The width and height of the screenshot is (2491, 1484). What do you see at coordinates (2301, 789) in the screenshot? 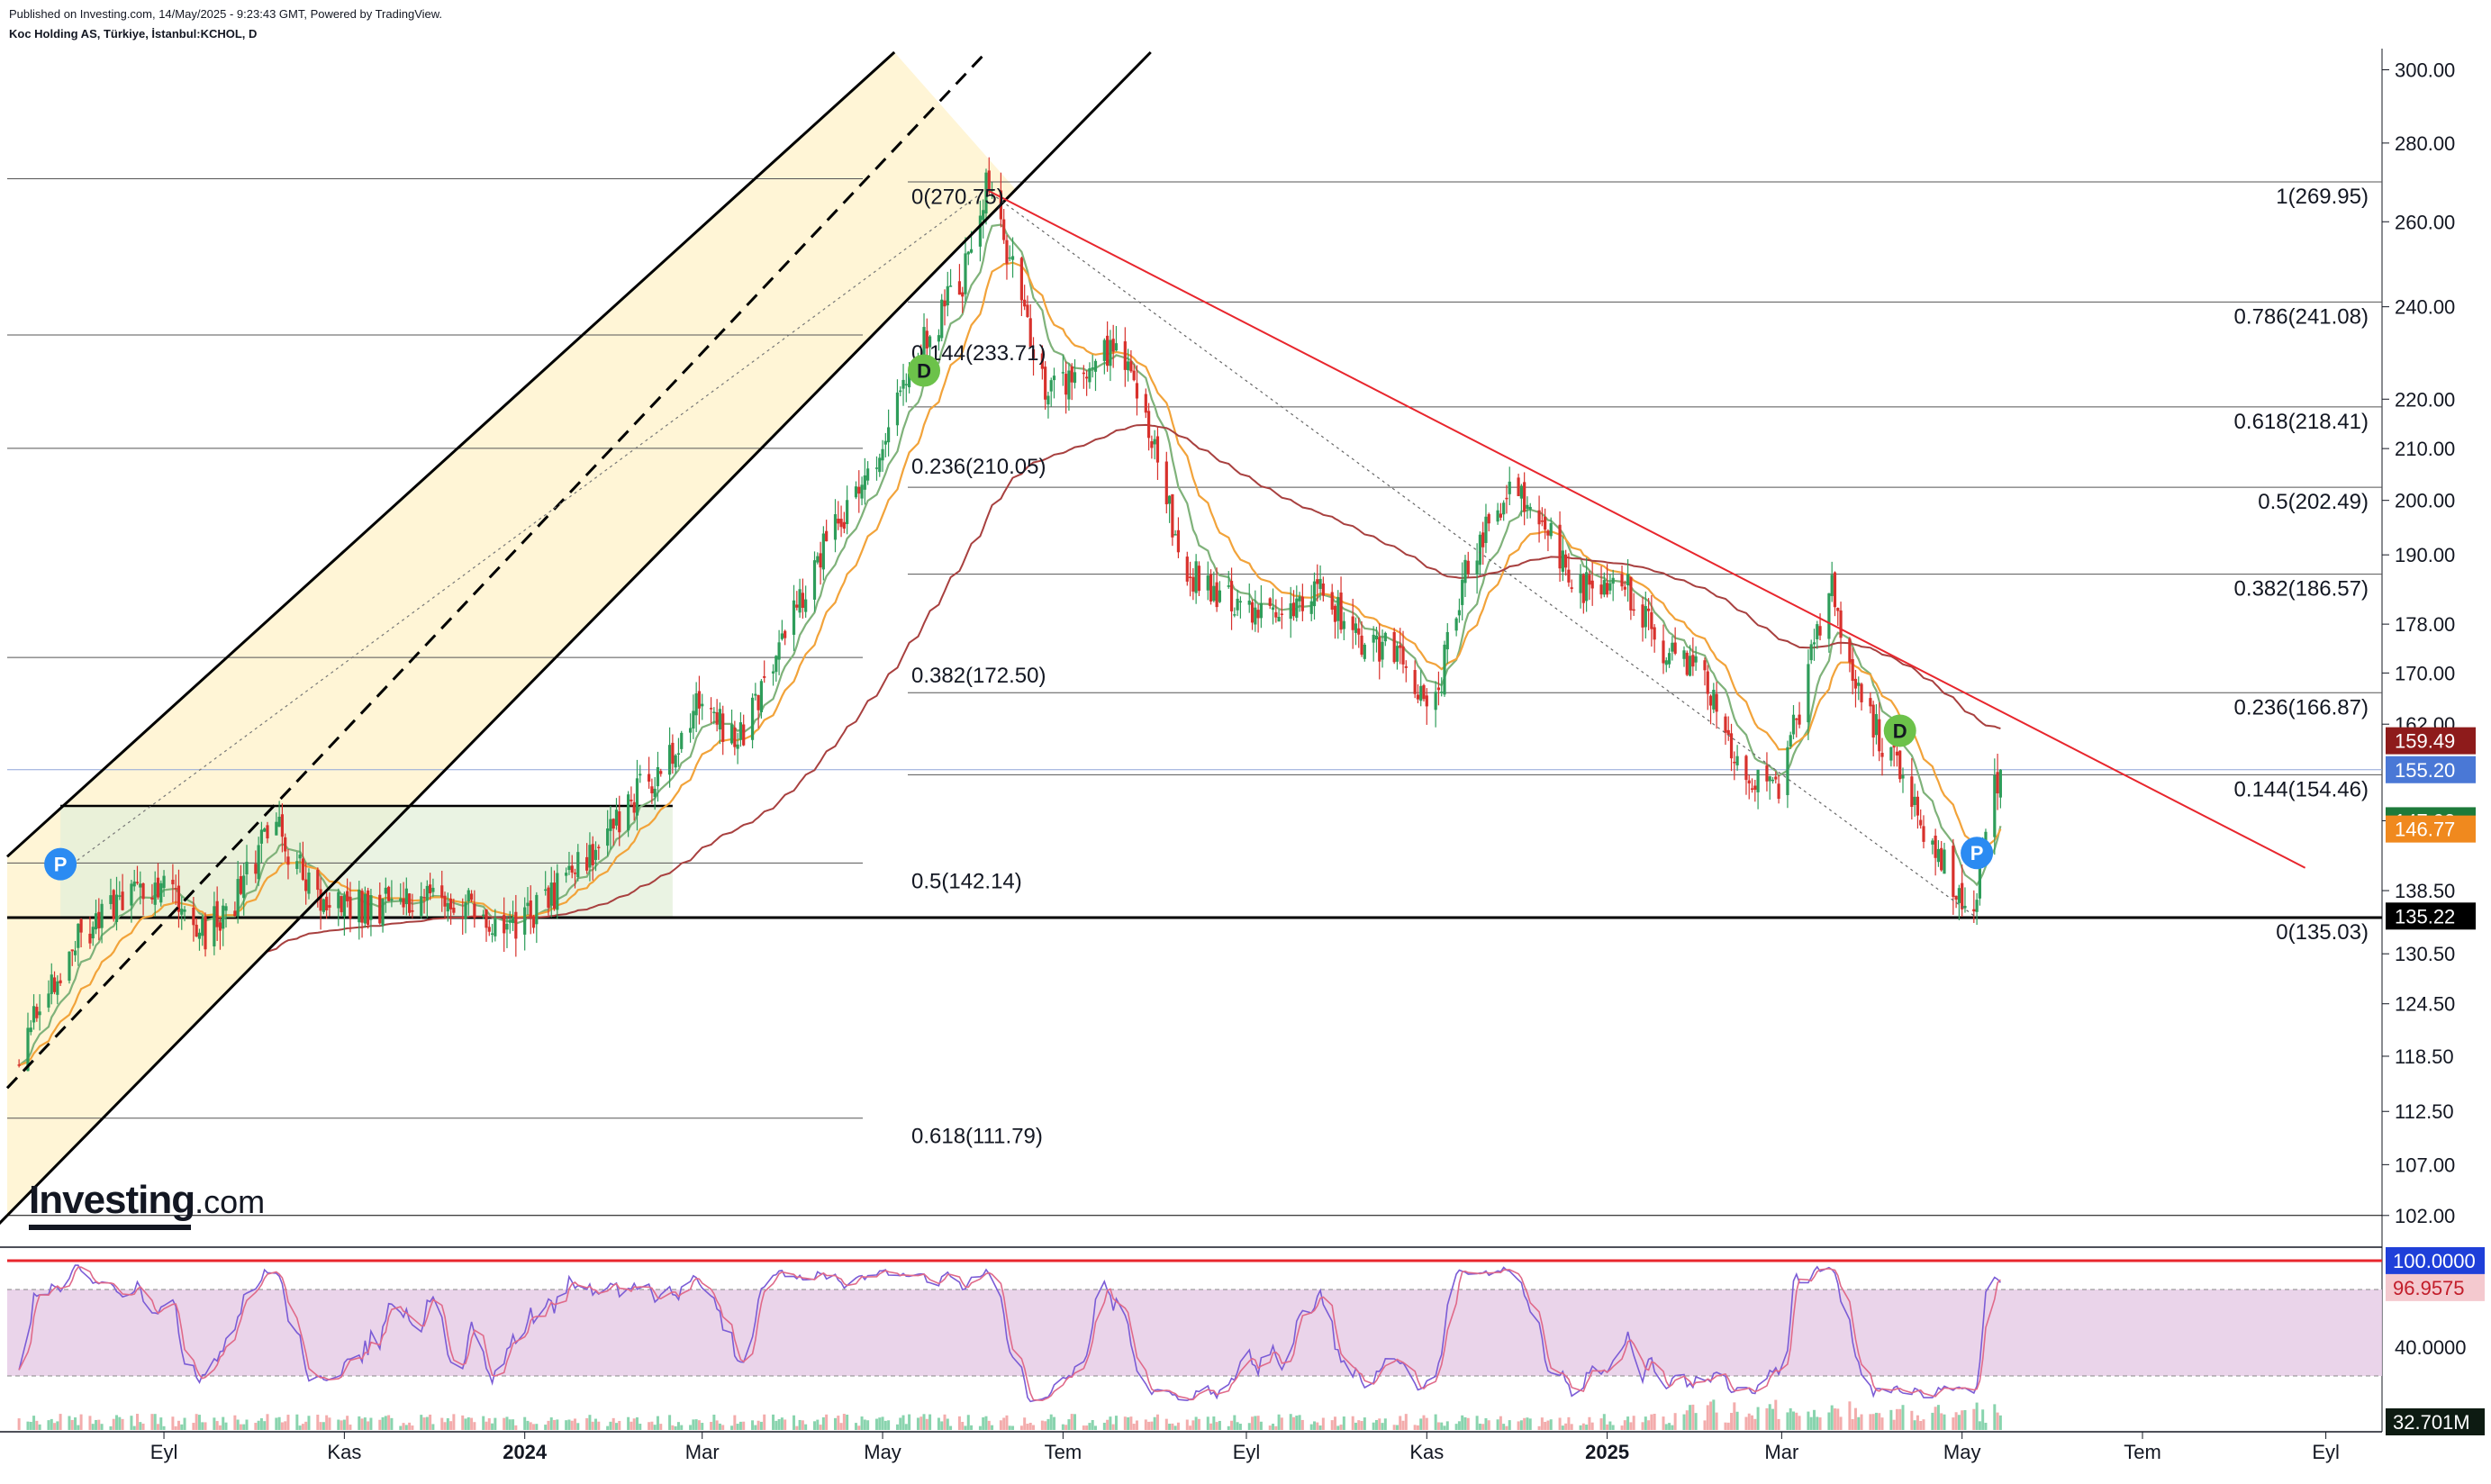
I see `fib-right-label: 0.144(154.46)` at bounding box center [2301, 789].